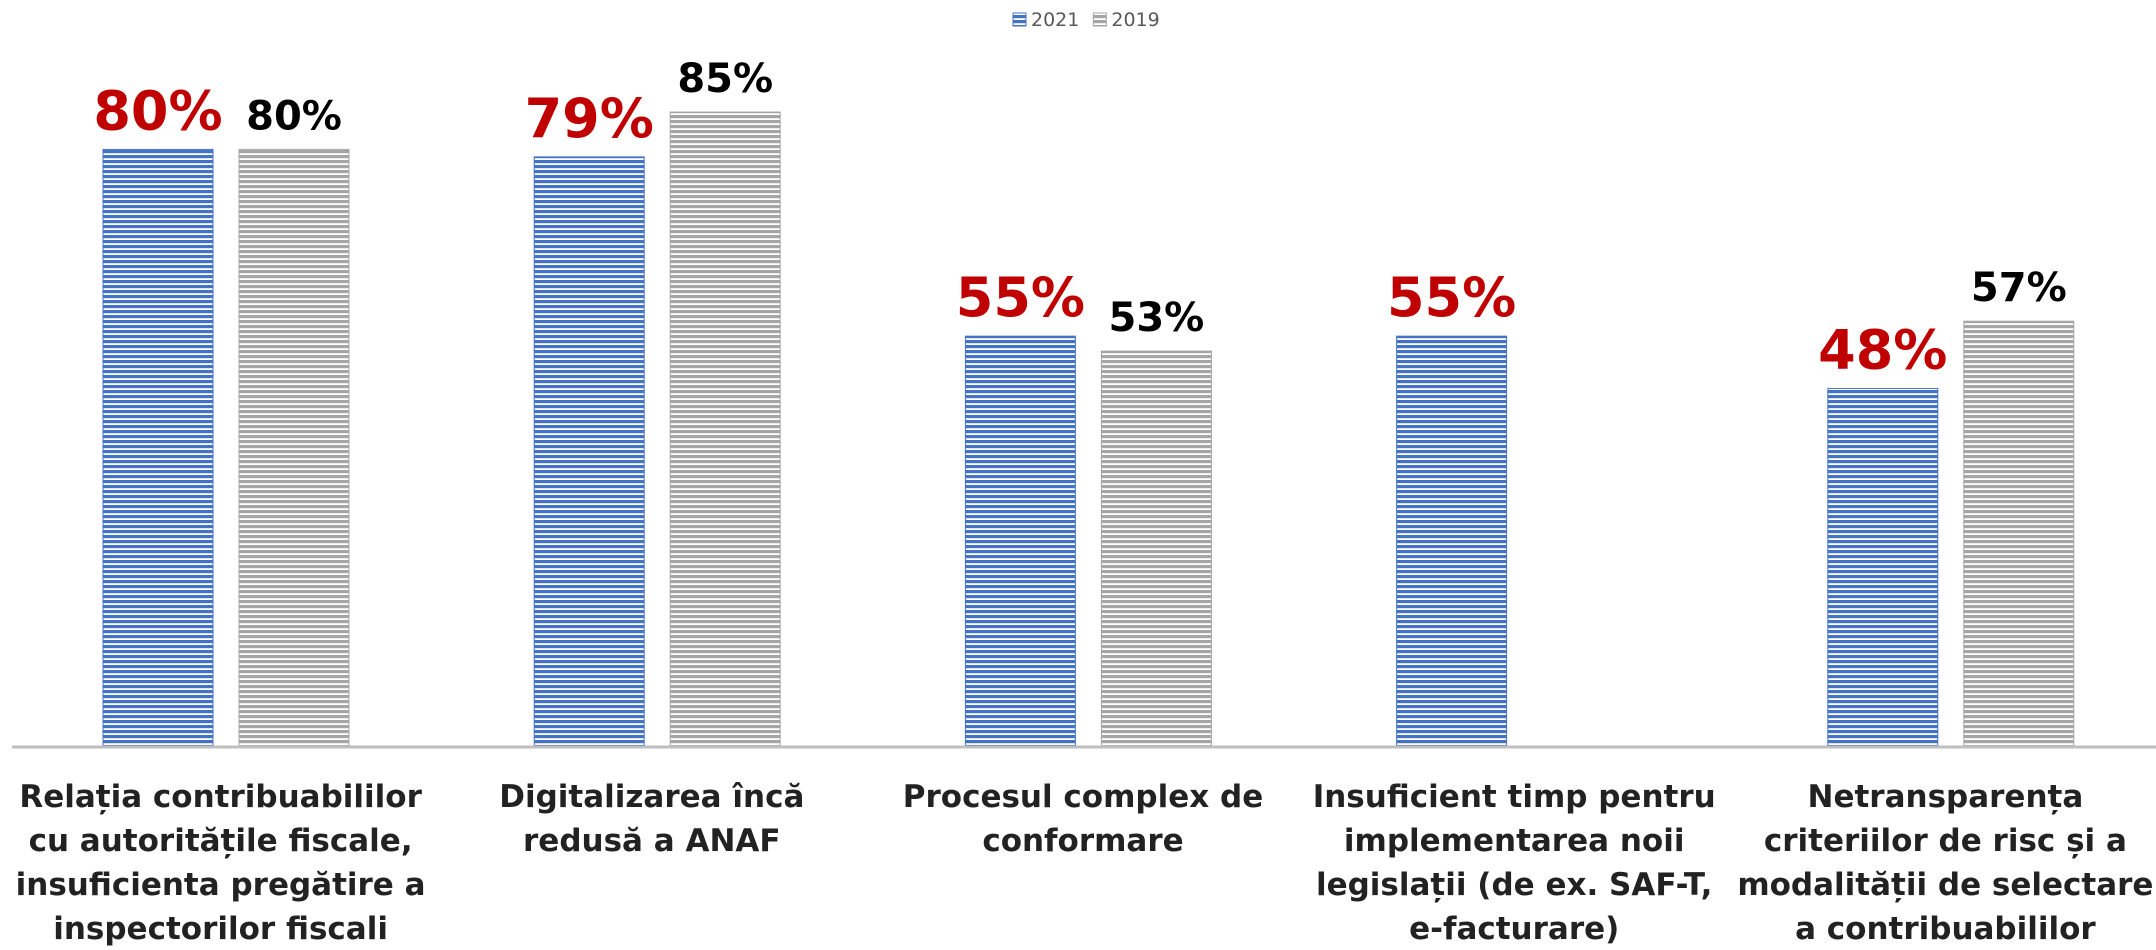 The height and width of the screenshot is (950, 2156). Describe the element at coordinates (2019, 288) in the screenshot. I see `value-label: 57%` at that location.